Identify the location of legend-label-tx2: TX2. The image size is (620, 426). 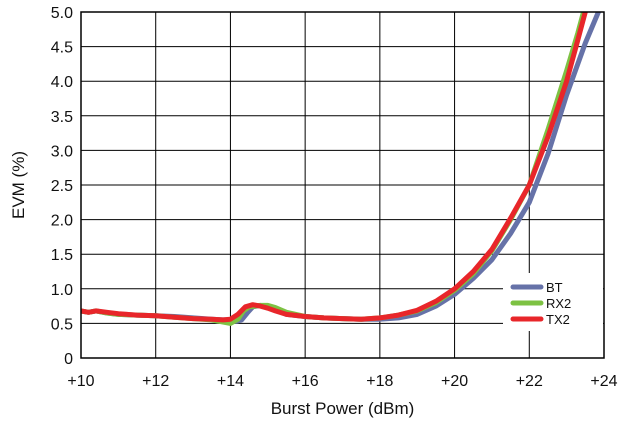
(558, 319).